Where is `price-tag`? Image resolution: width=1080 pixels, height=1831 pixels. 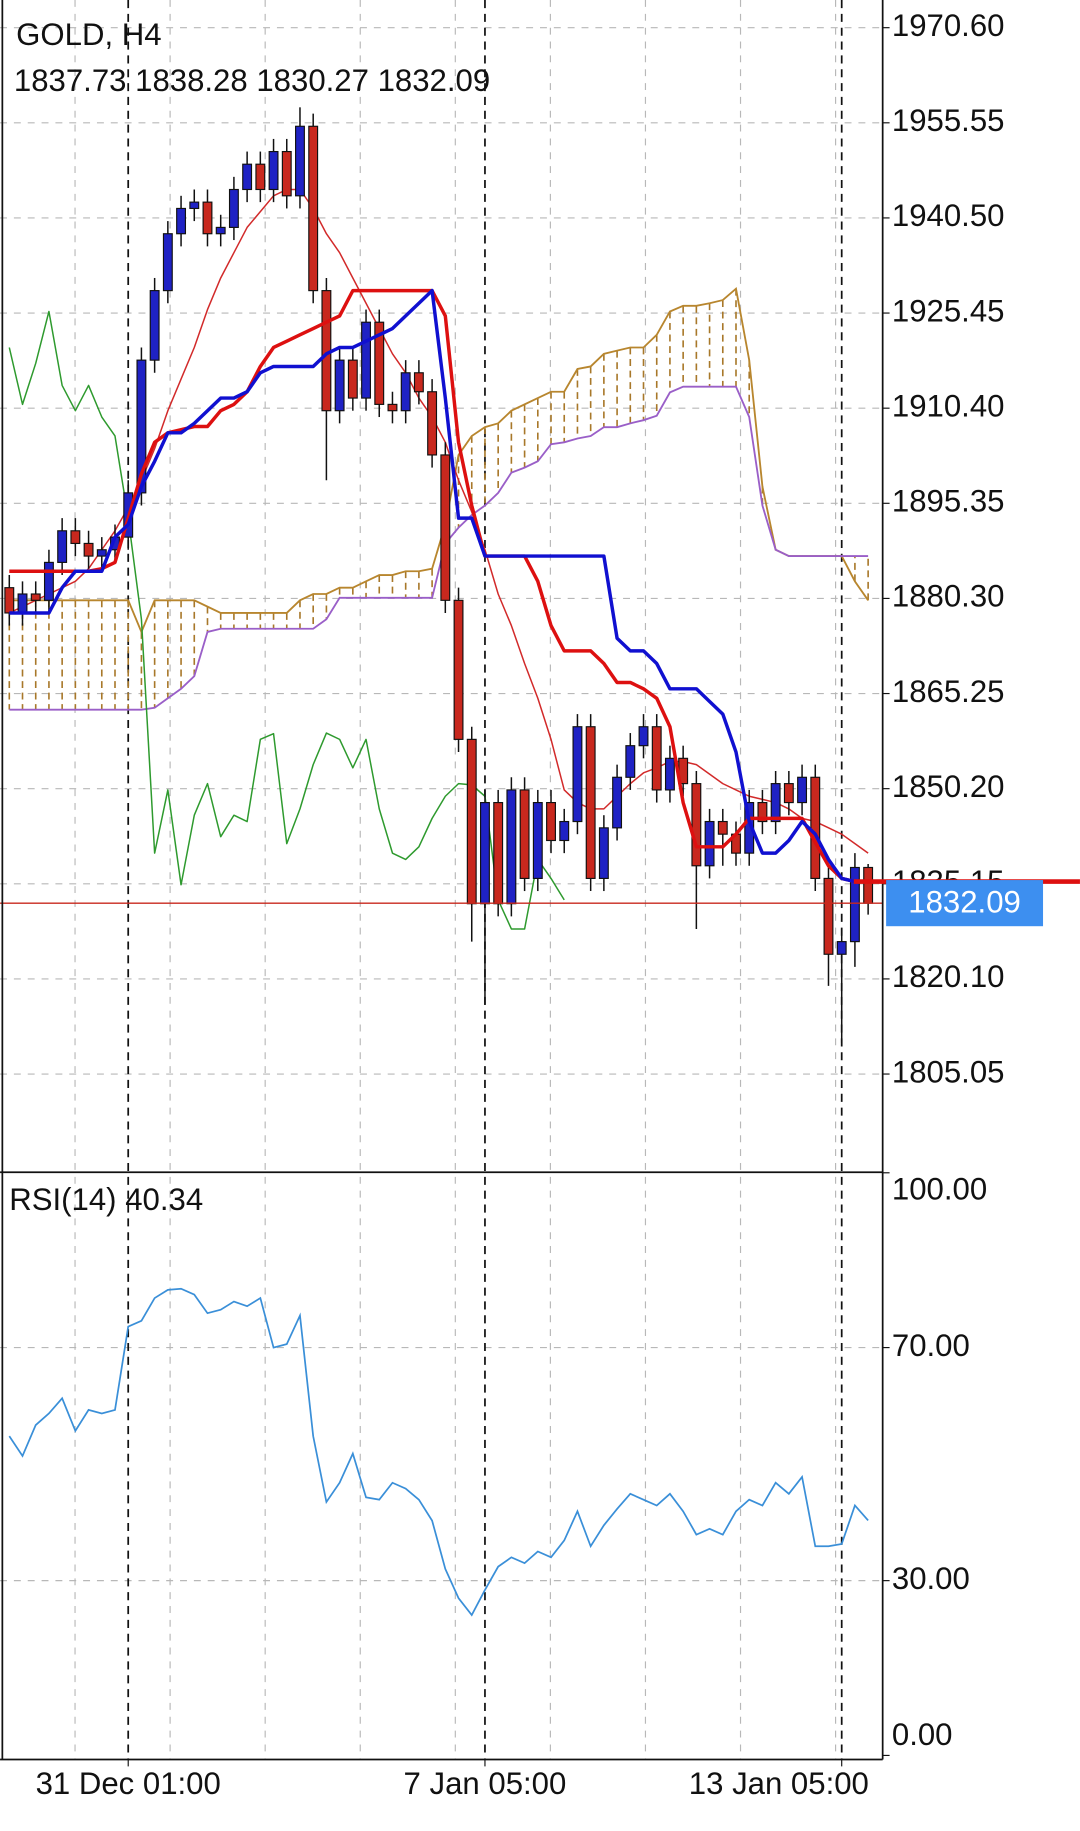 price-tag is located at coordinates (965, 903).